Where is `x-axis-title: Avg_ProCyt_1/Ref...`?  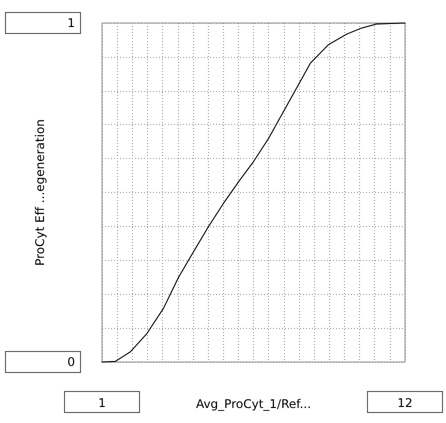
x-axis-title: Avg_ProCyt_1/Ref... is located at coordinates (254, 404).